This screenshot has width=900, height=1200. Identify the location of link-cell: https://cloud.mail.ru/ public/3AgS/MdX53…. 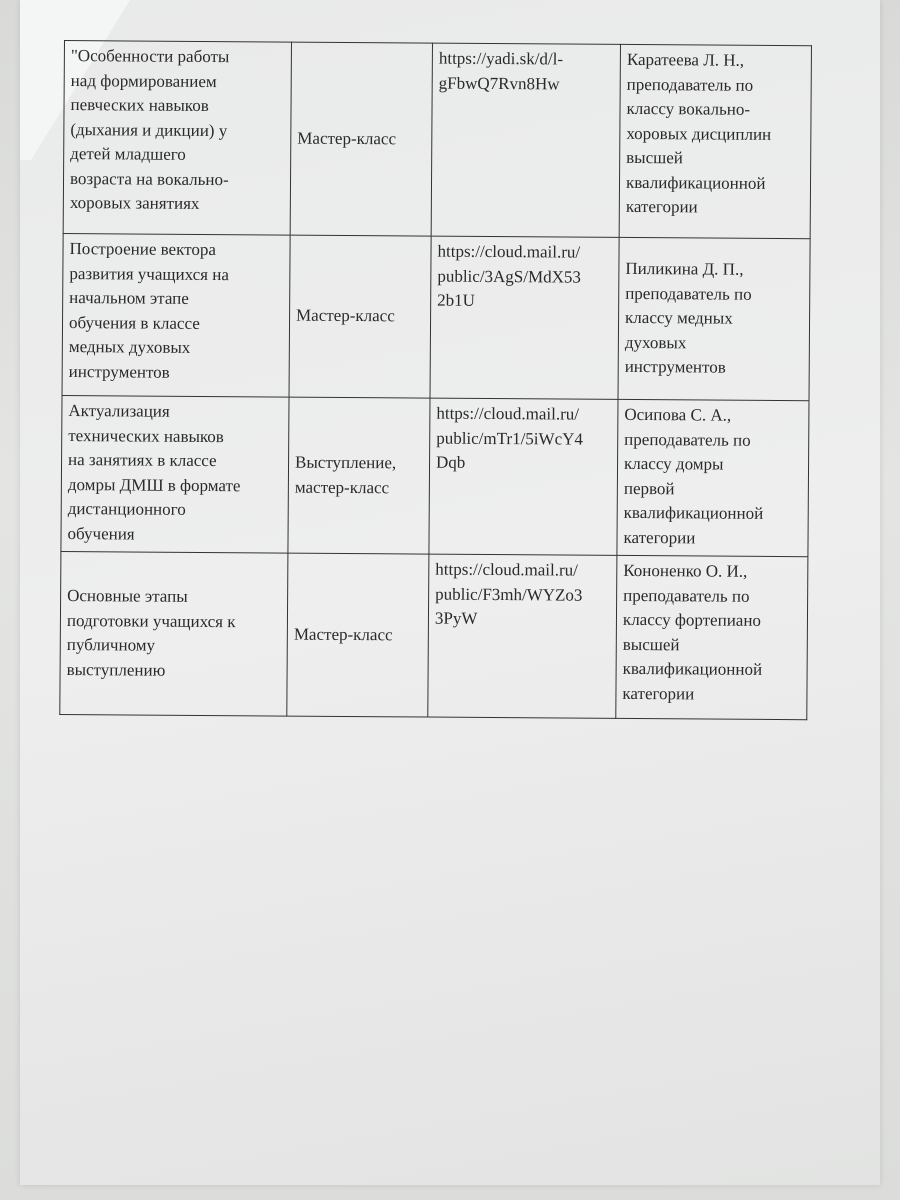
(525, 318).